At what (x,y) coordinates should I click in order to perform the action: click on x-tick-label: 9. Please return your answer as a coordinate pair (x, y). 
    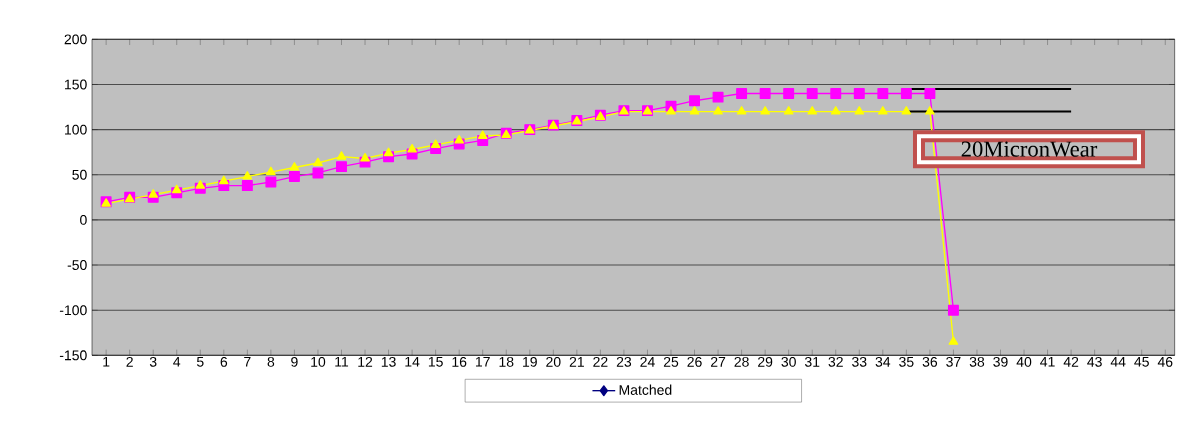
    Looking at the image, I should click on (294, 361).